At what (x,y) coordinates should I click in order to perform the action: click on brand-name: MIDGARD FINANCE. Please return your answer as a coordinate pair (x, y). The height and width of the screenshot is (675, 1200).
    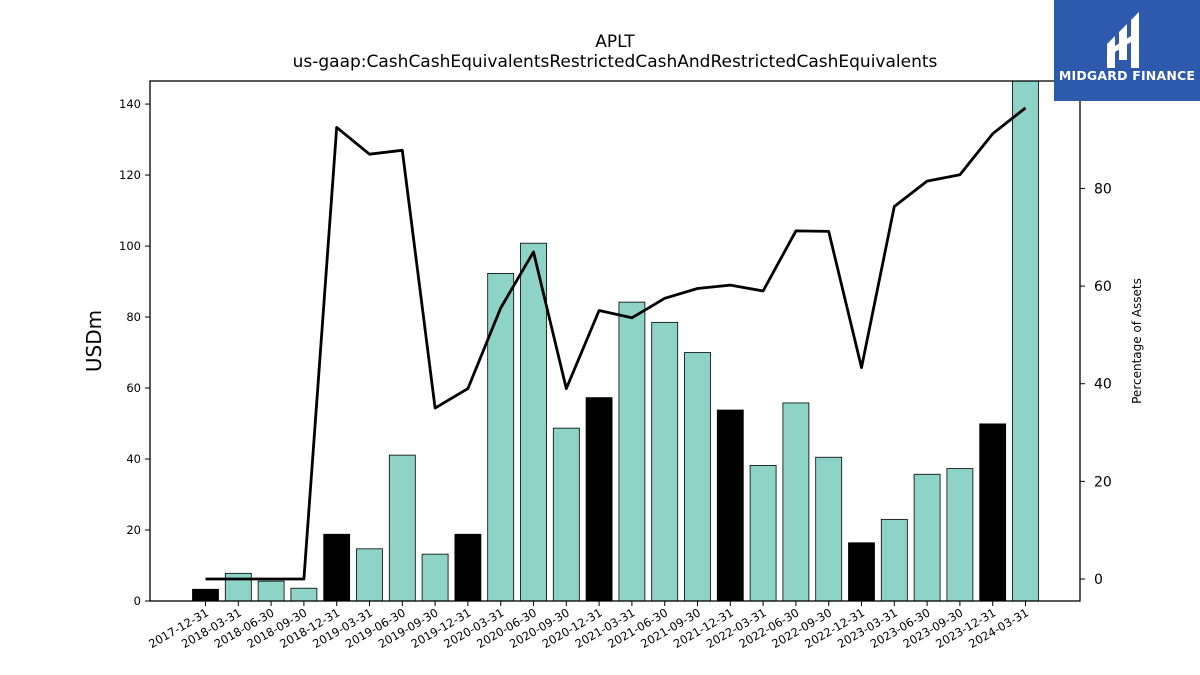
    Looking at the image, I should click on (1127, 75).